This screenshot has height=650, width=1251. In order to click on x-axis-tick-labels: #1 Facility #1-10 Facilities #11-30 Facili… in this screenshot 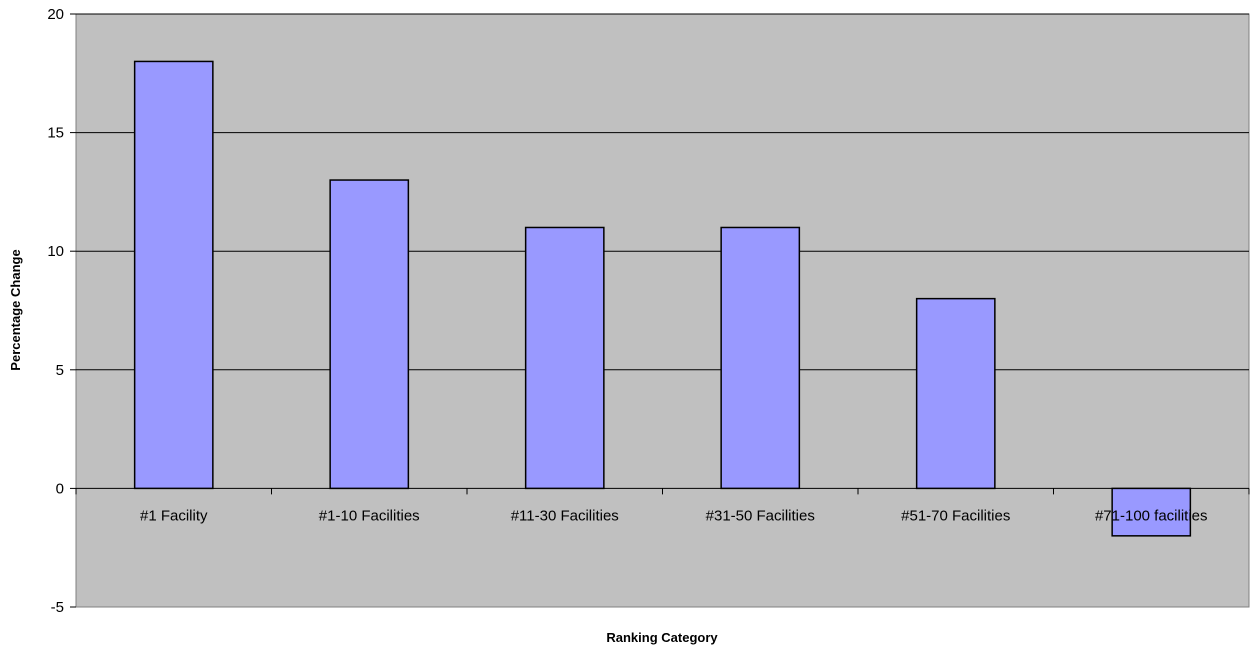, I will do `click(674, 515)`.